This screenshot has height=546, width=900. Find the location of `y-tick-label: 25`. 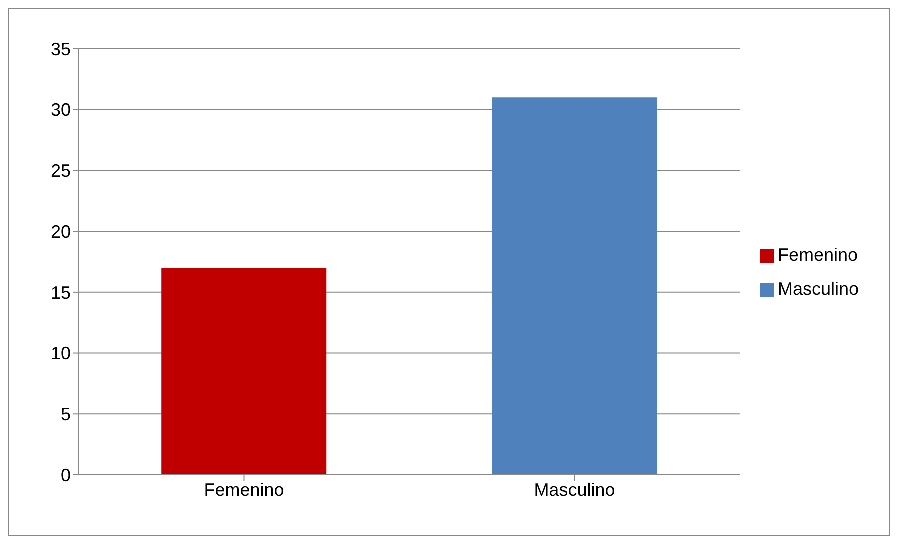

y-tick-label: 25 is located at coordinates (60, 171).